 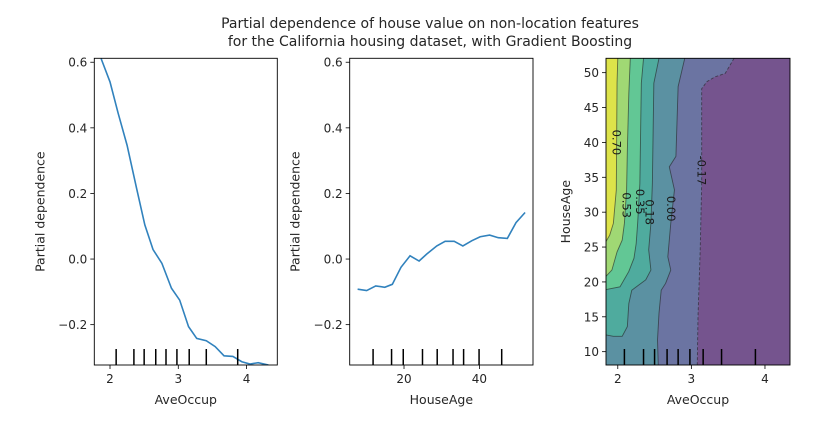 What do you see at coordinates (591, 108) in the screenshot?
I see `y-tick-label: 45` at bounding box center [591, 108].